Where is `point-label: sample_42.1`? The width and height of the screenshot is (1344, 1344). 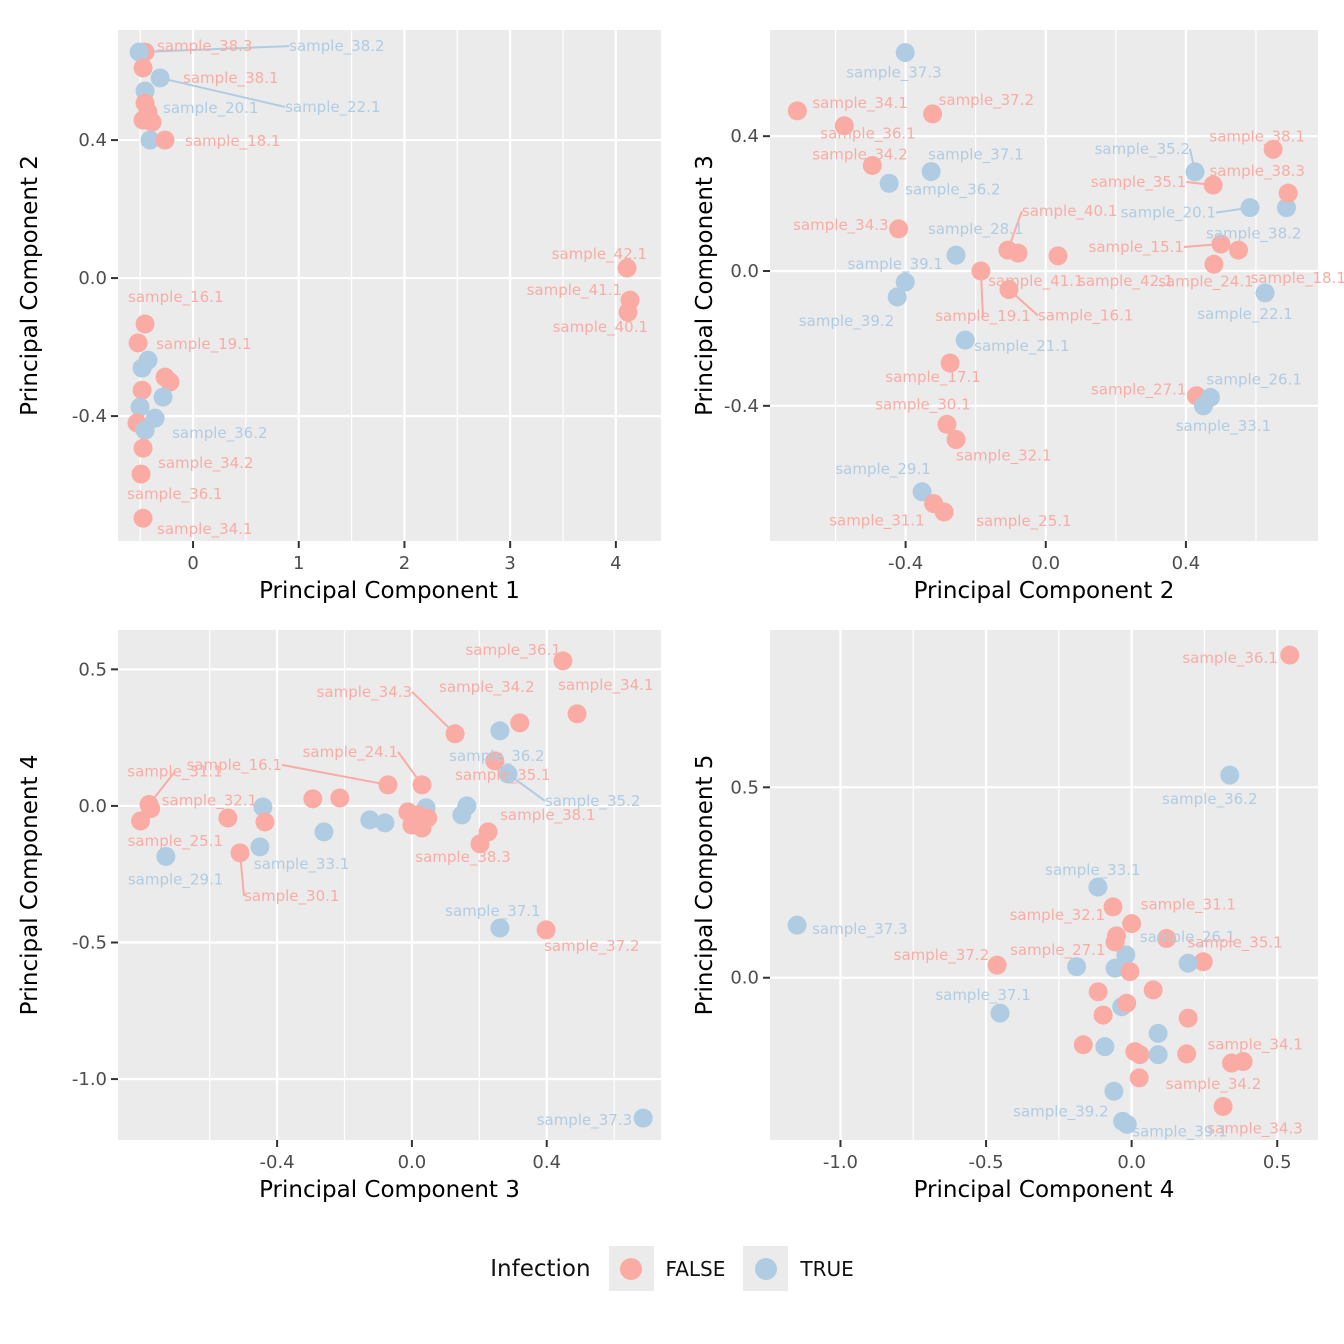
point-label: sample_42.1 is located at coordinates (599, 254).